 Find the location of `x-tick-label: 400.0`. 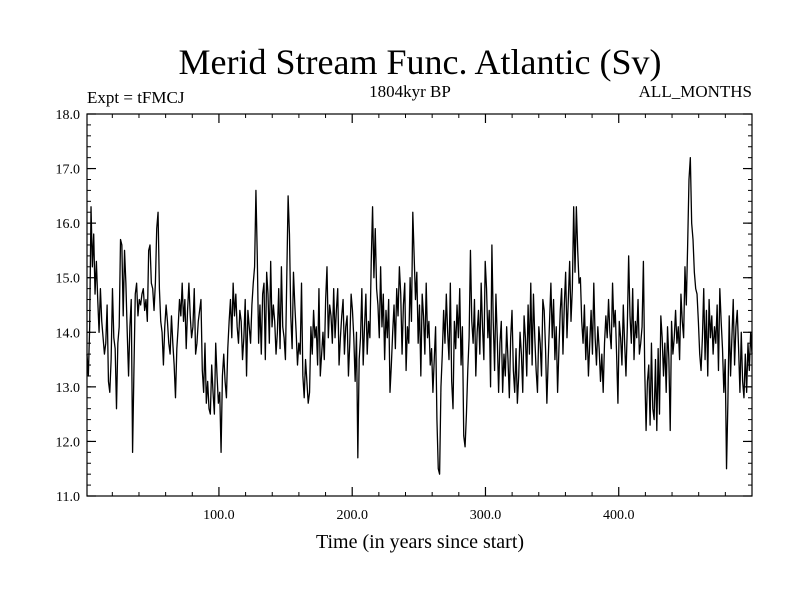

x-tick-label: 400.0 is located at coordinates (619, 515).